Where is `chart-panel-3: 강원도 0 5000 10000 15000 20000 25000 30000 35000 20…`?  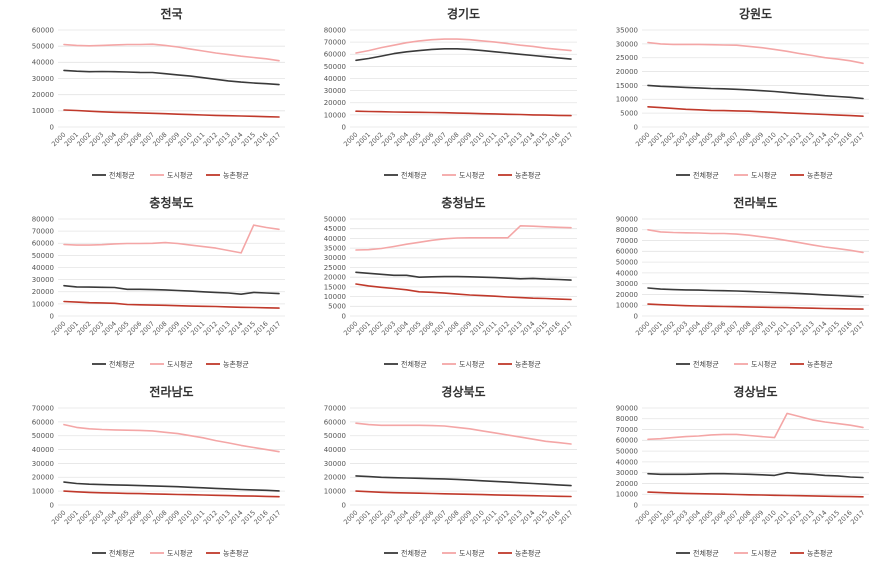
chart-panel-3: 강원도 0 5000 10000 15000 20000 25000 30000 35000 20… is located at coordinates (742, 93).